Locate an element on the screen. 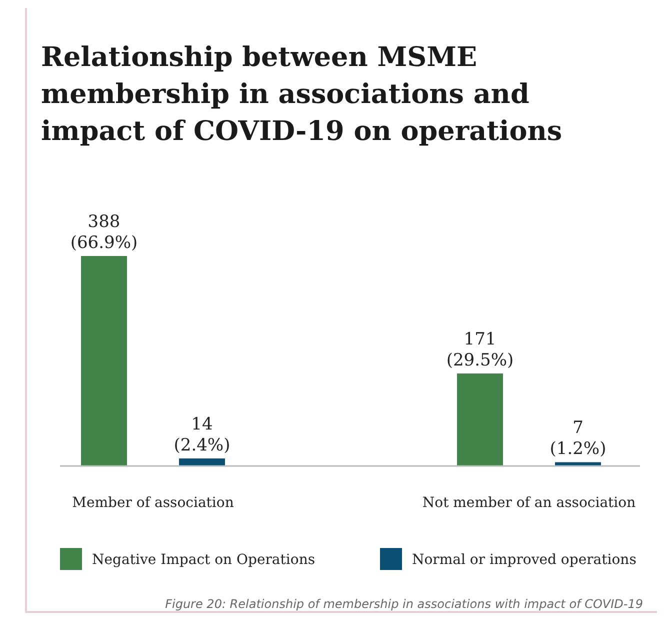 The width and height of the screenshot is (665, 631). x-tick-label: Member of association is located at coordinates (153, 503).